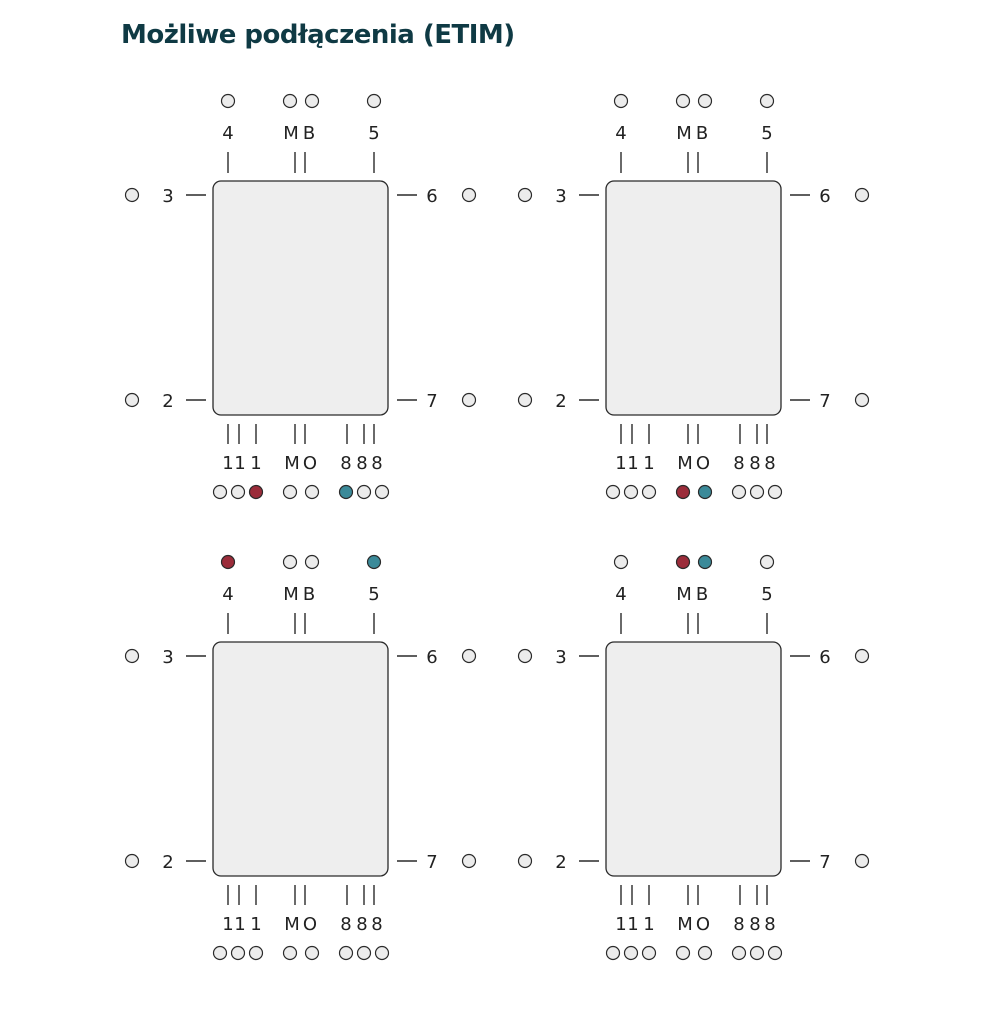 Image resolution: width=1002 pixels, height=1015 pixels. Describe the element at coordinates (683, 562) in the screenshot. I see `top-pin-indicator-red` at that location.